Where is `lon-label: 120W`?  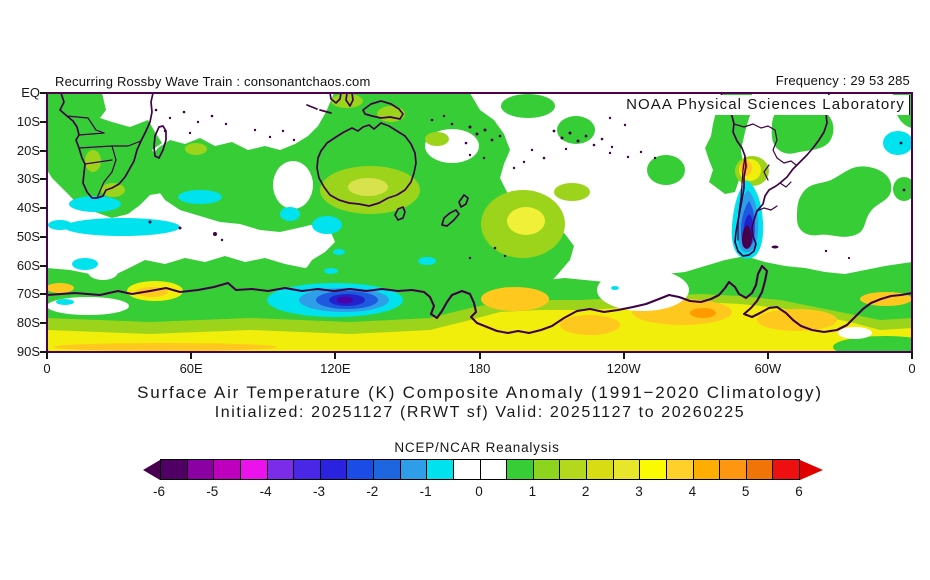
lon-label: 120W is located at coordinates (623, 368).